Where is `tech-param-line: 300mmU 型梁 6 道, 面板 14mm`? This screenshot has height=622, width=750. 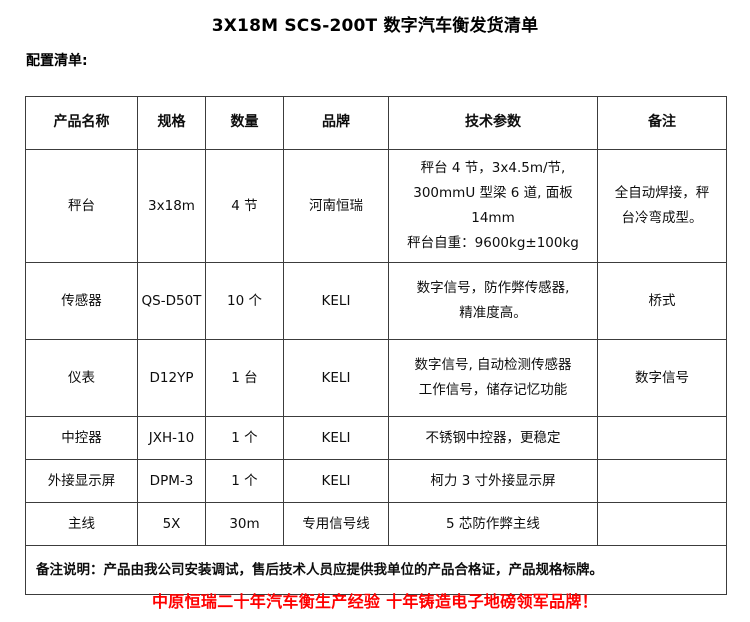 tech-param-line: 300mmU 型梁 6 道, 面板 14mm is located at coordinates (493, 205).